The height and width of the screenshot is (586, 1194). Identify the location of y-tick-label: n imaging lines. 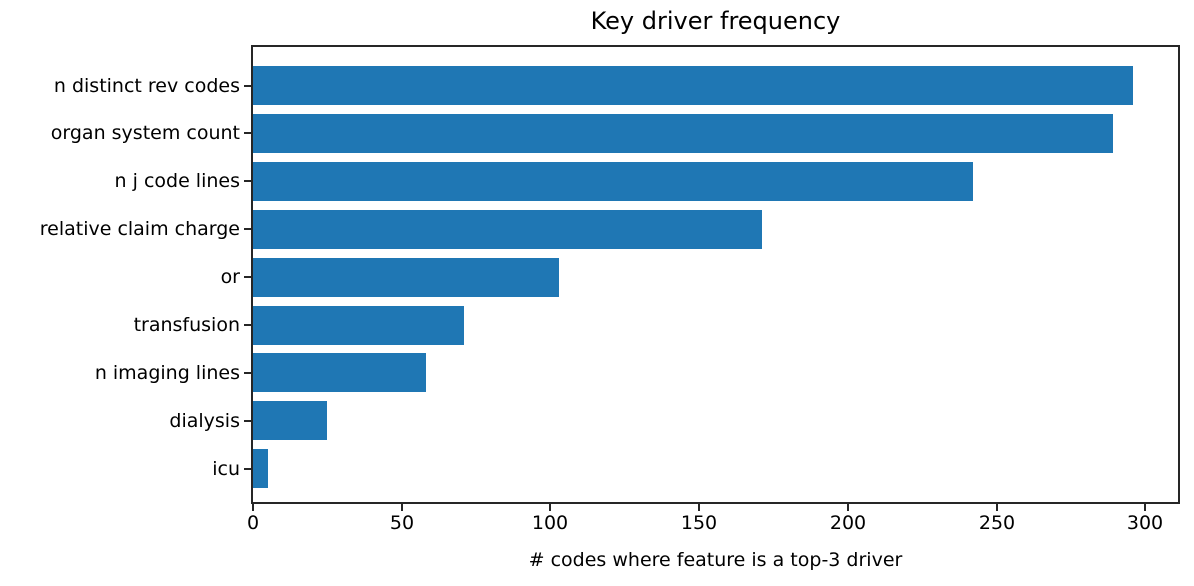
(167, 372).